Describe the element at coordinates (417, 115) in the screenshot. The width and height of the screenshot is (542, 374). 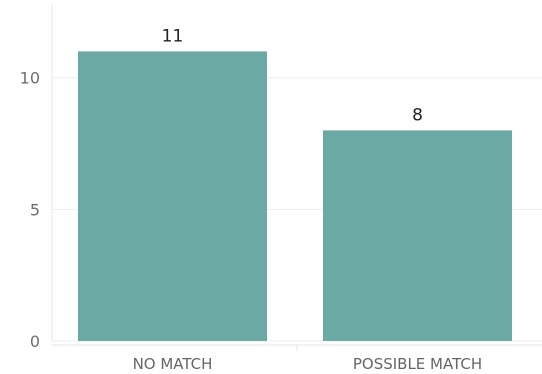
I see `data-label: 8` at that location.